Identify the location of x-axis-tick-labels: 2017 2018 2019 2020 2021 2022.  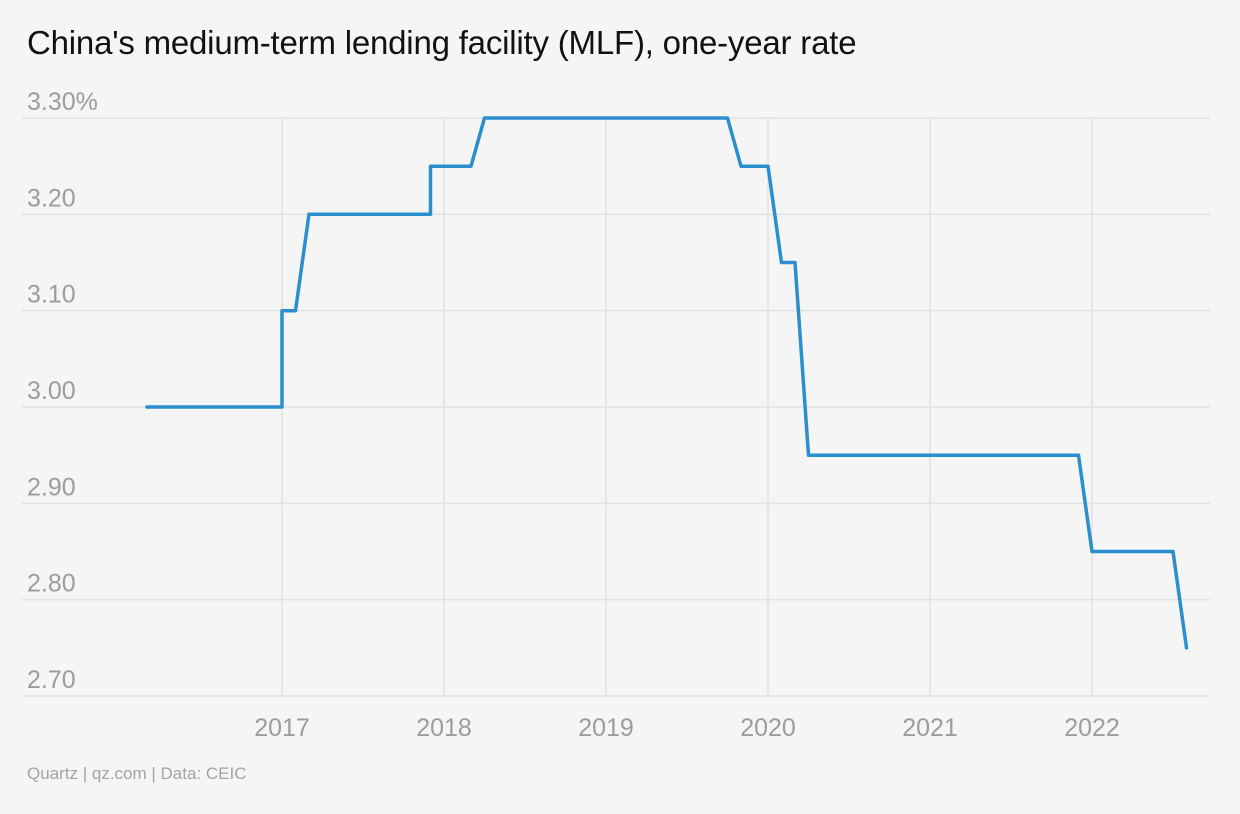
(687, 728).